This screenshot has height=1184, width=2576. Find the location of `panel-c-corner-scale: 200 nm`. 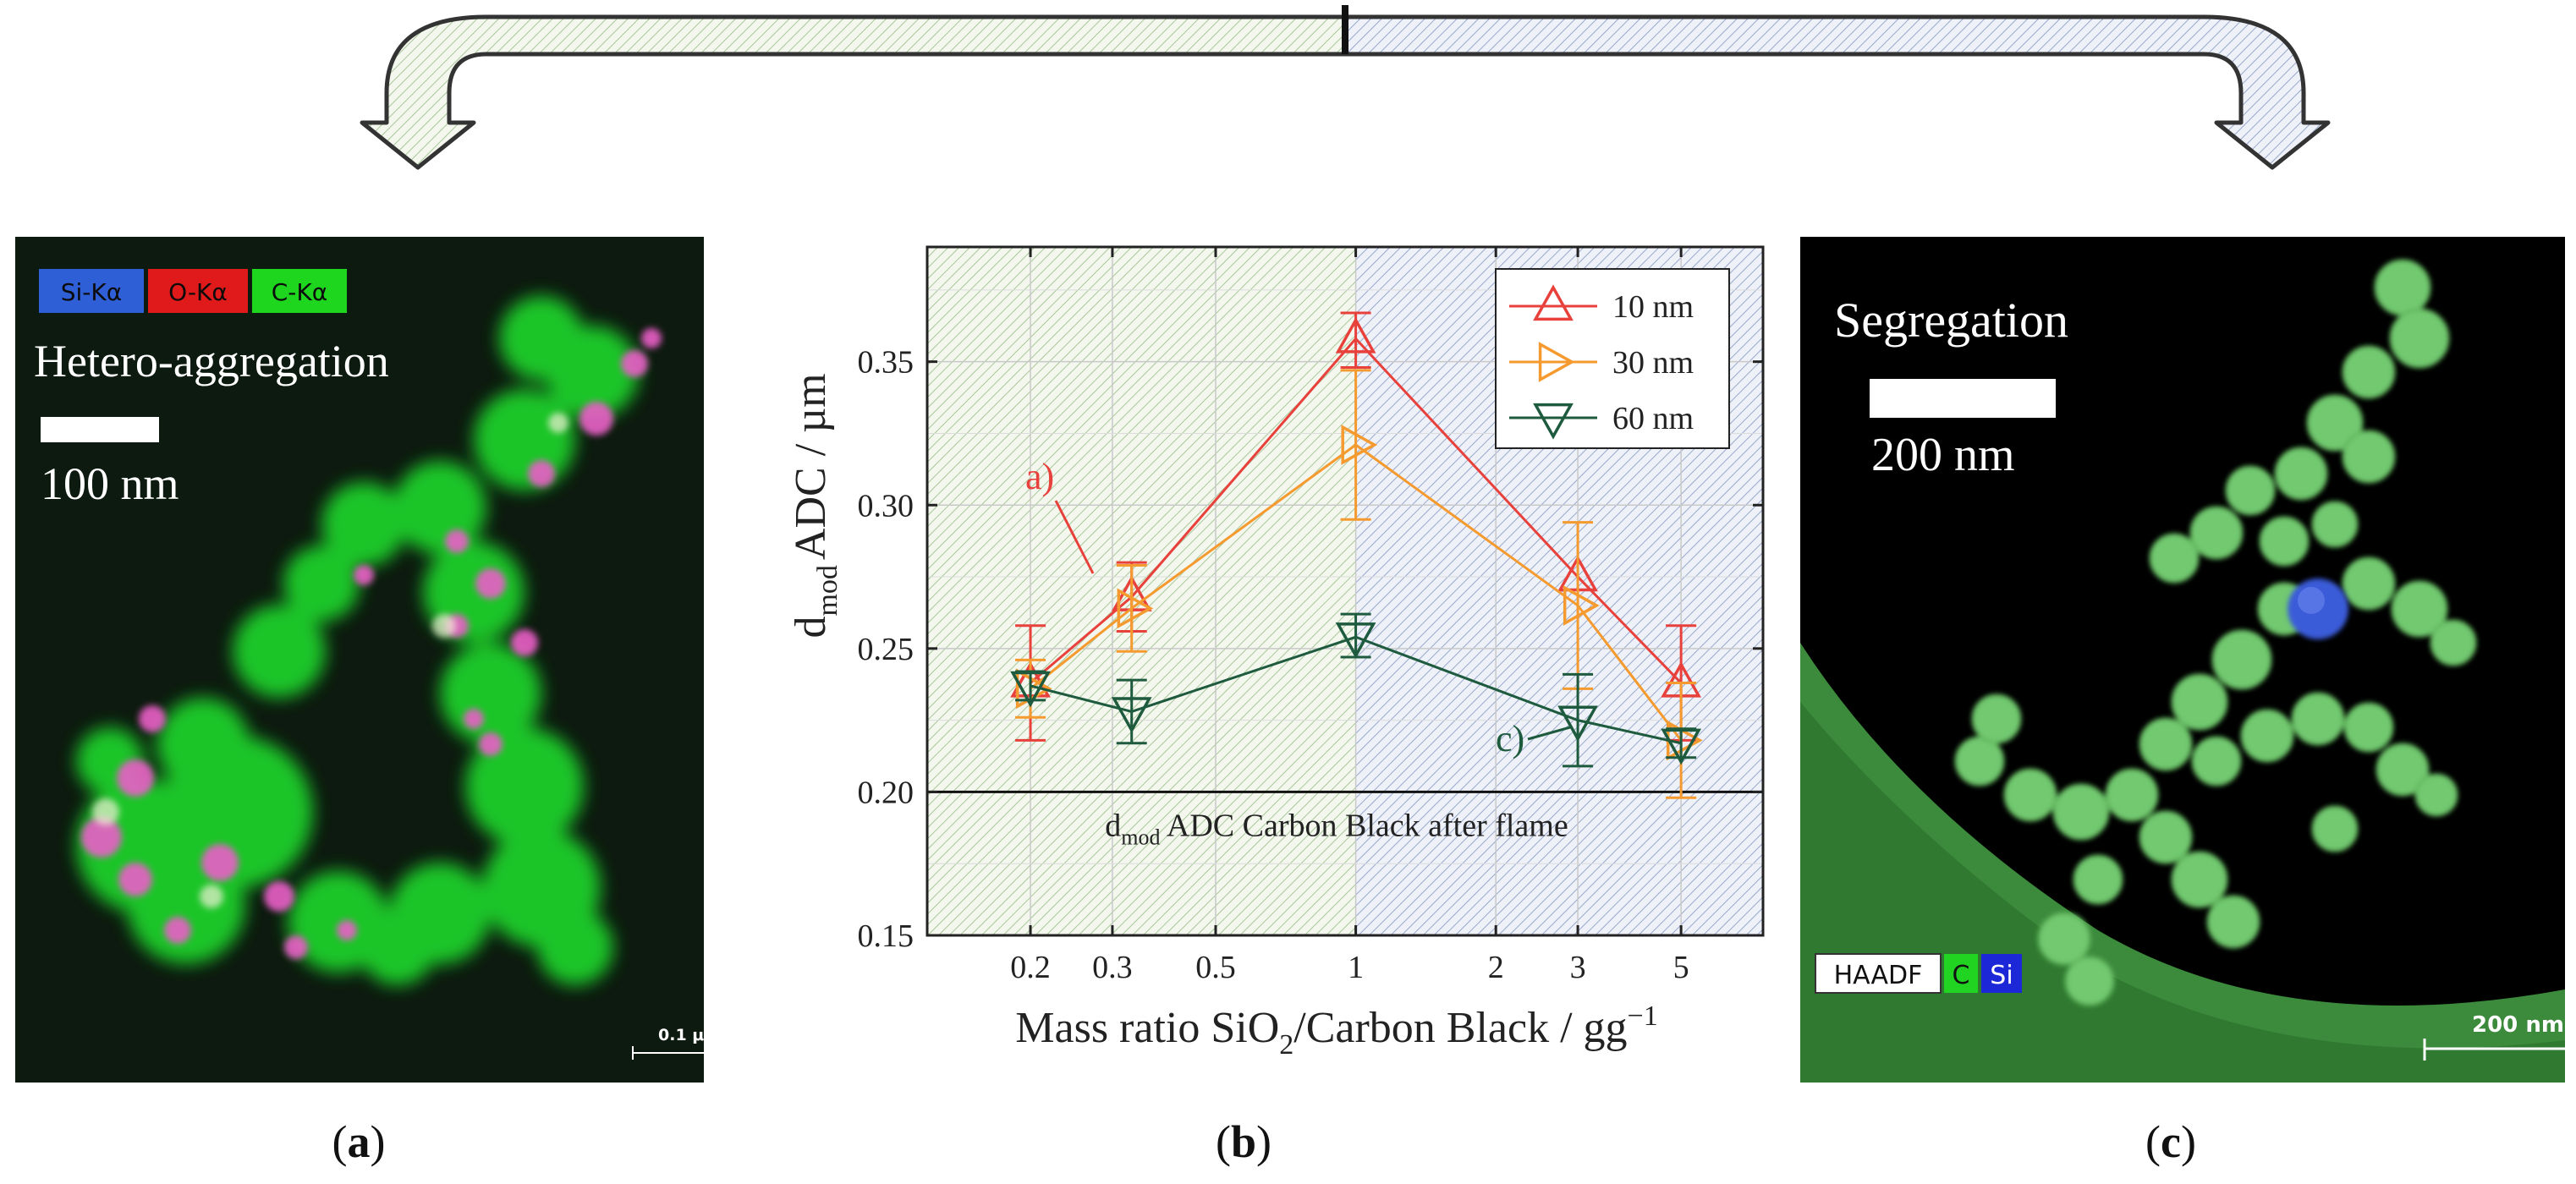

panel-c-corner-scale: 200 nm is located at coordinates (2494, 1036).